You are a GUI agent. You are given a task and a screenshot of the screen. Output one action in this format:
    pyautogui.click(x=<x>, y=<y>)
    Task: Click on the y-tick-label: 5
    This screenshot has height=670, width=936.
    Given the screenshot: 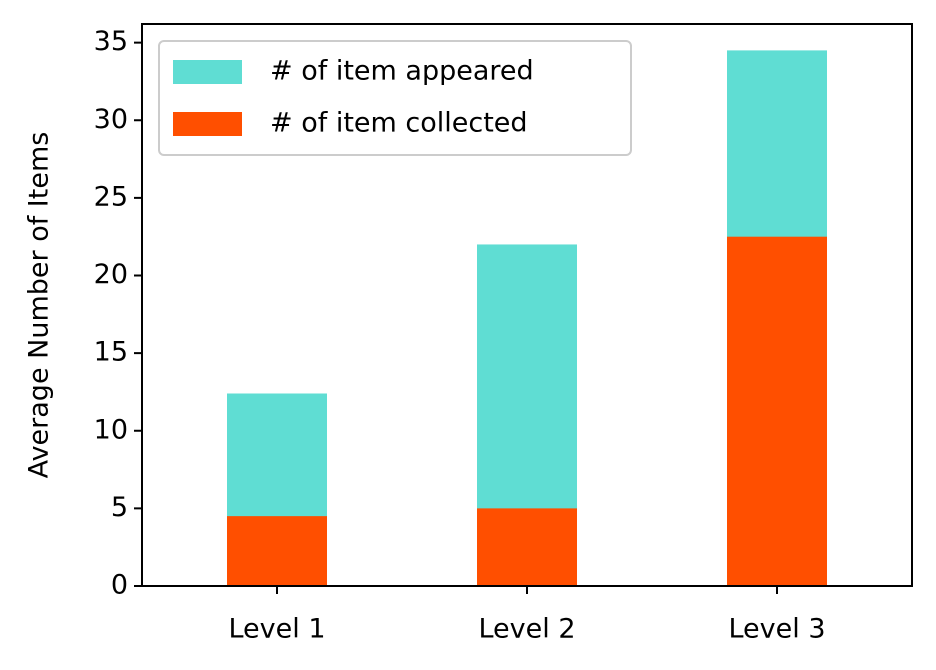 What is the action you would take?
    pyautogui.click(x=119, y=507)
    